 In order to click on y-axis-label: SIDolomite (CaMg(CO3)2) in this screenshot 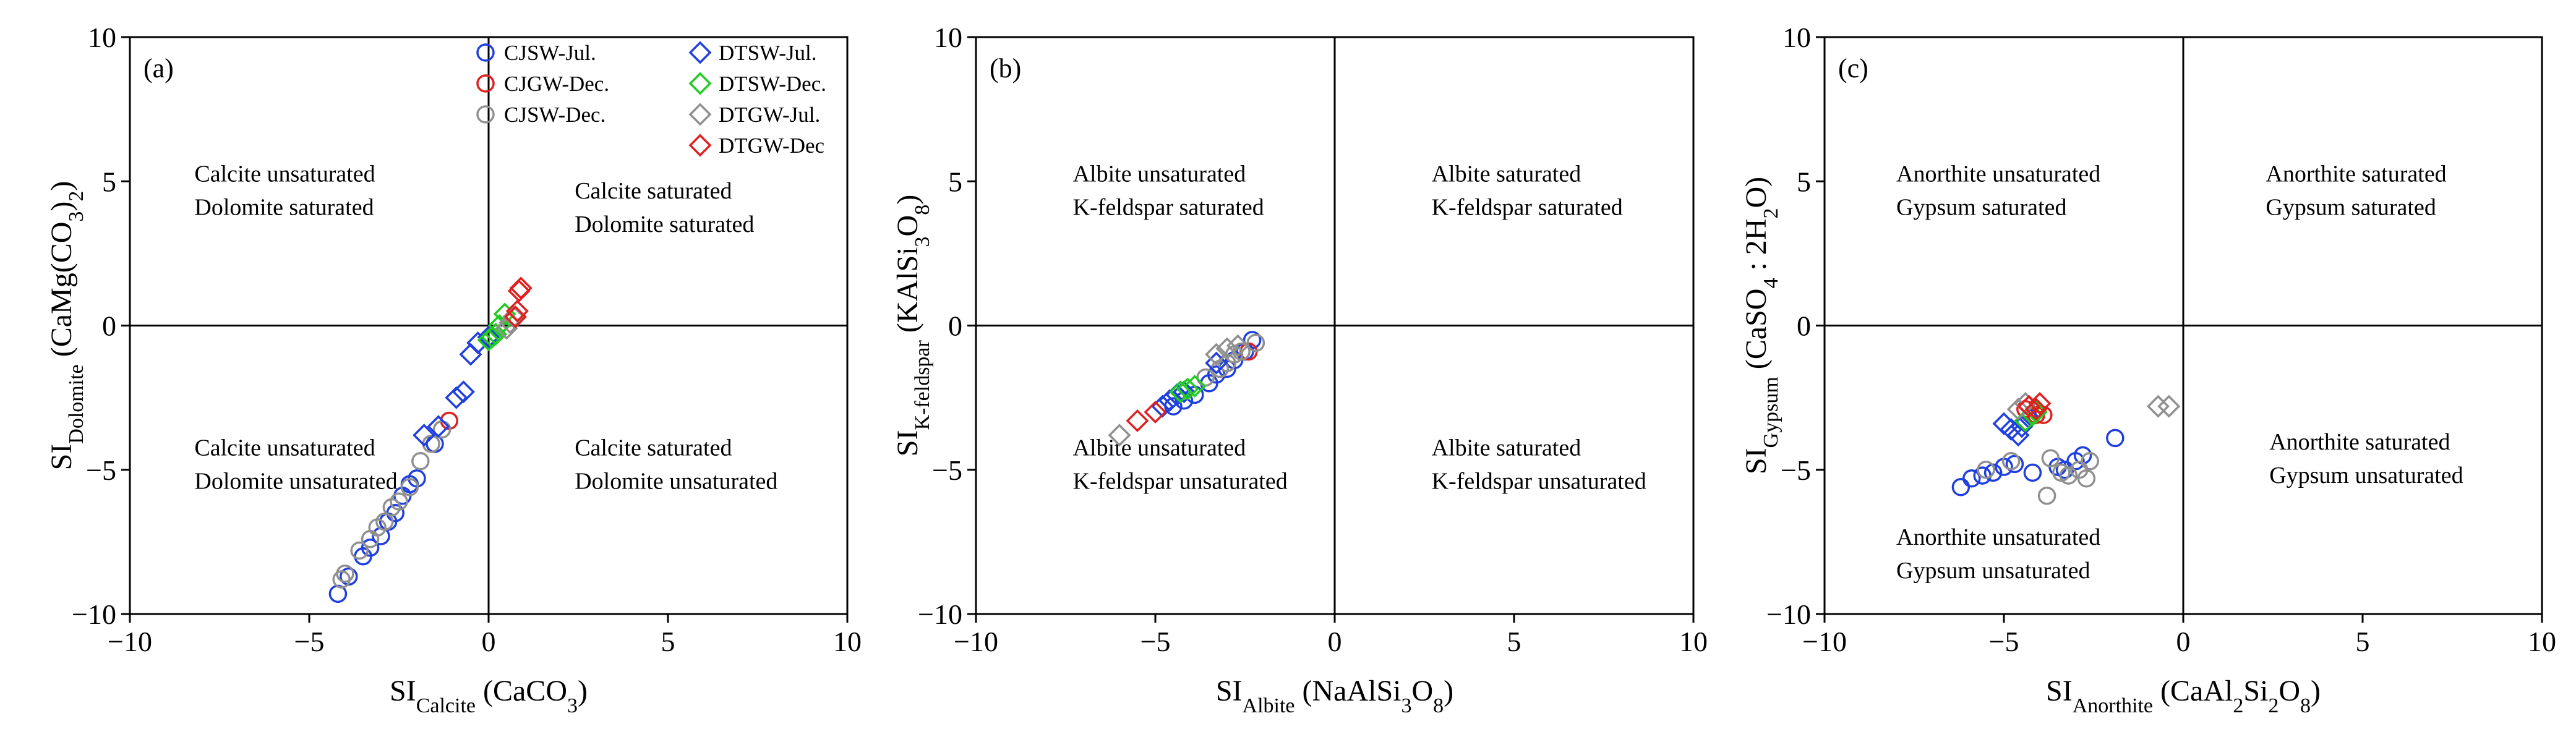, I will do `click(66, 326)`.